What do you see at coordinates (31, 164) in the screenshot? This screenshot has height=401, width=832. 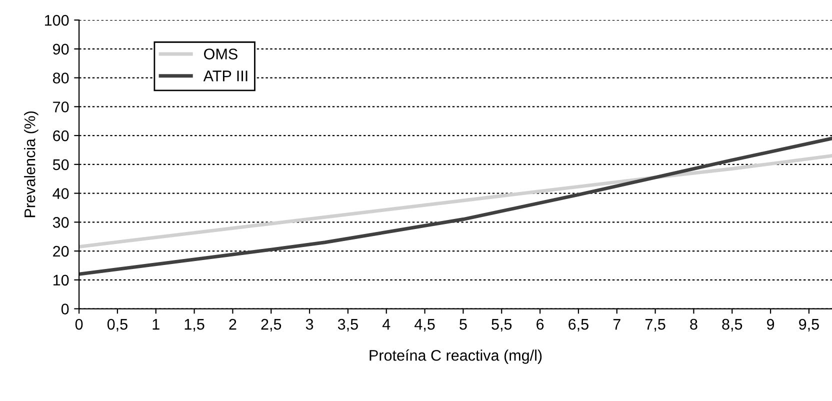 I see `y-axis-title: Prevalencia (%)` at bounding box center [31, 164].